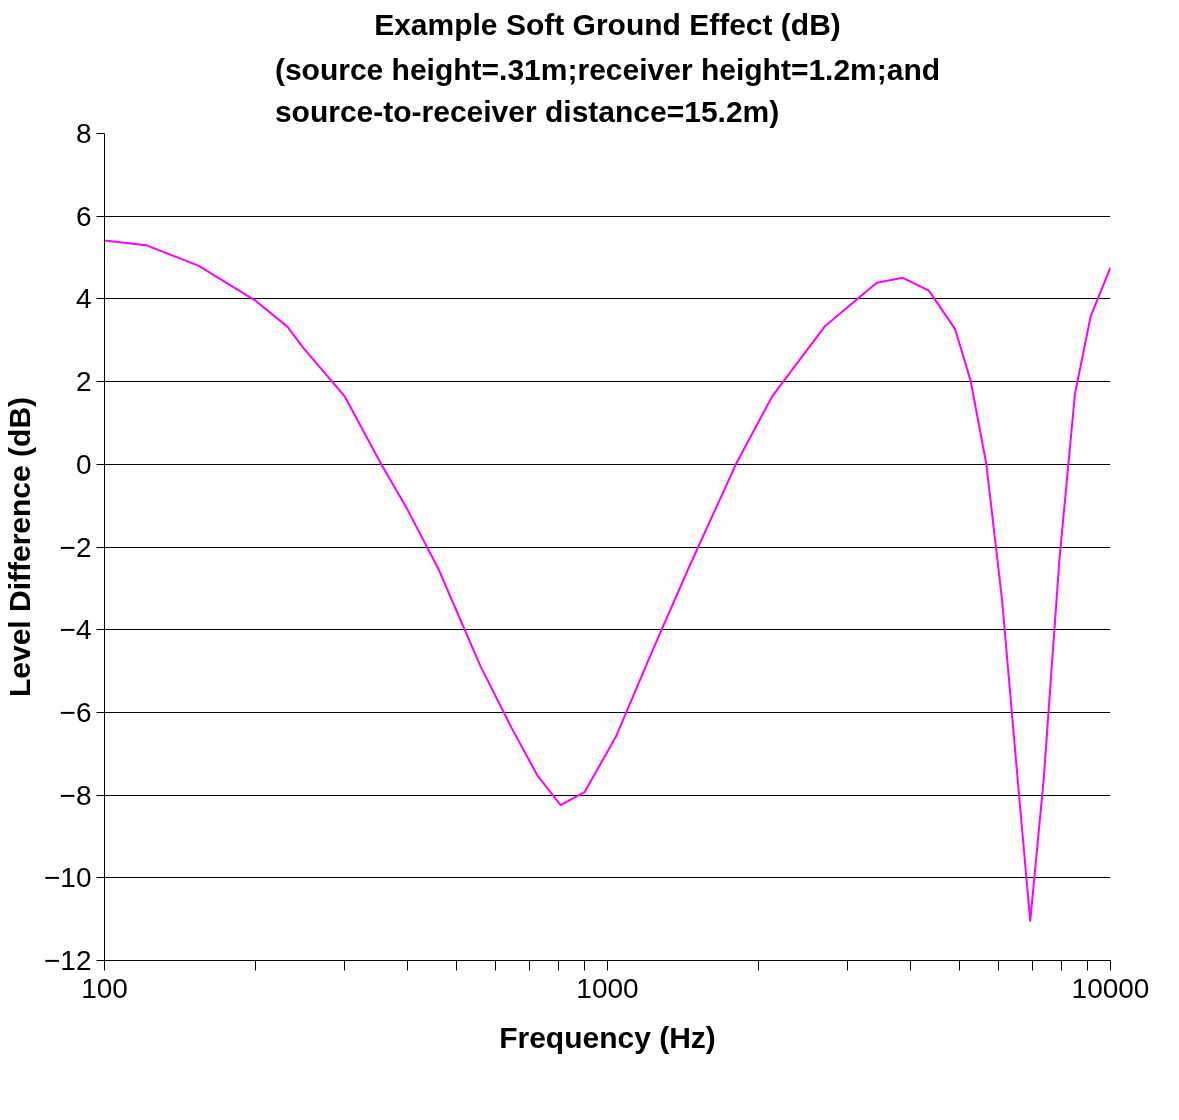  I want to click on x-tick-label: 1000, so click(607, 988).